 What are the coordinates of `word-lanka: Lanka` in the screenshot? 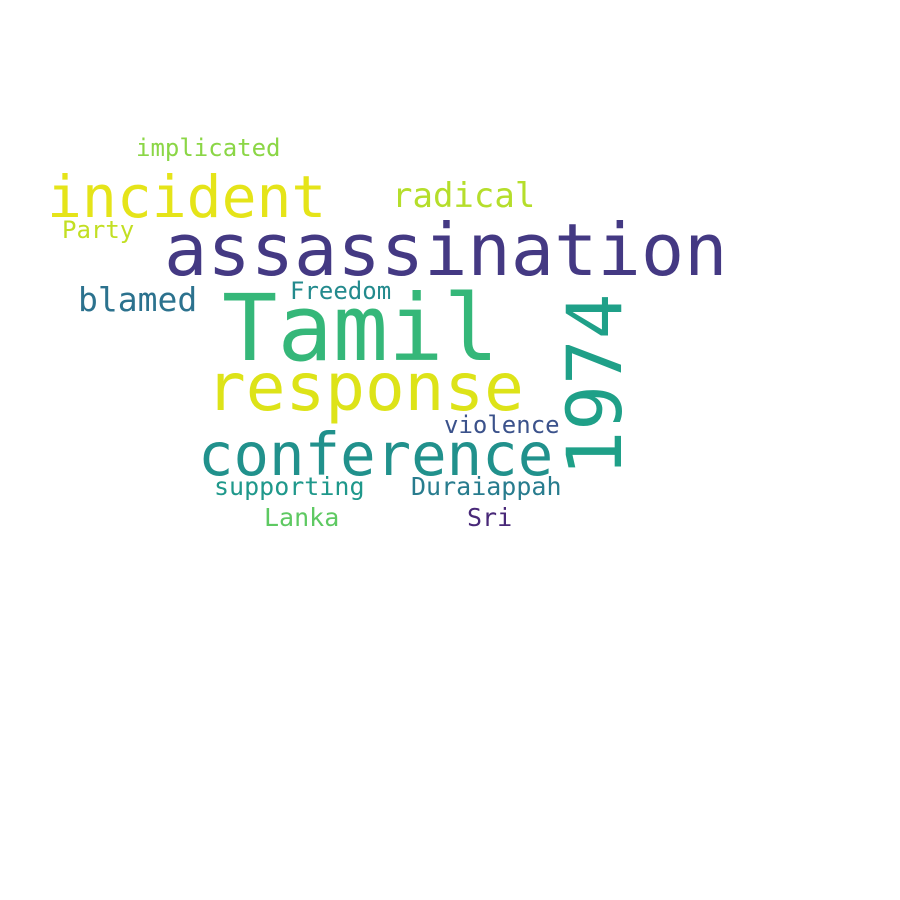 It's located at (302, 517).